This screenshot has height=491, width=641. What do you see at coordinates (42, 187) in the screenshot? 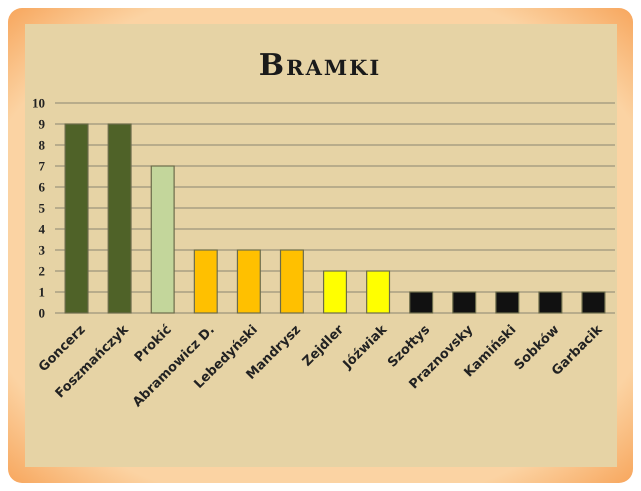
I see `y-tick-label: 6` at bounding box center [42, 187].